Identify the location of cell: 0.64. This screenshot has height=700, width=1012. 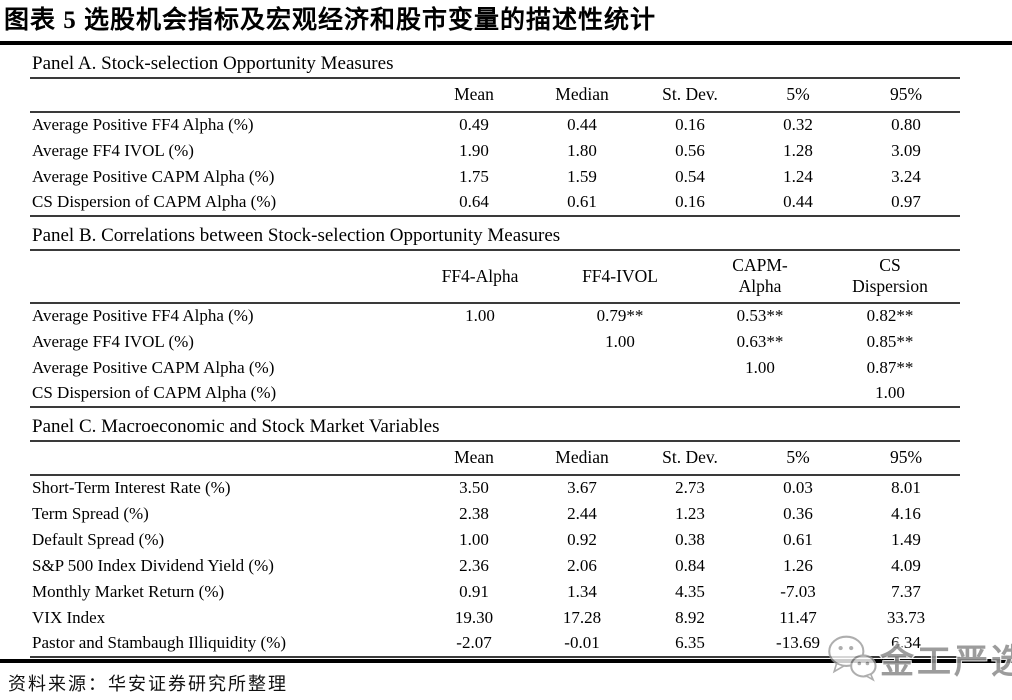
(474, 203).